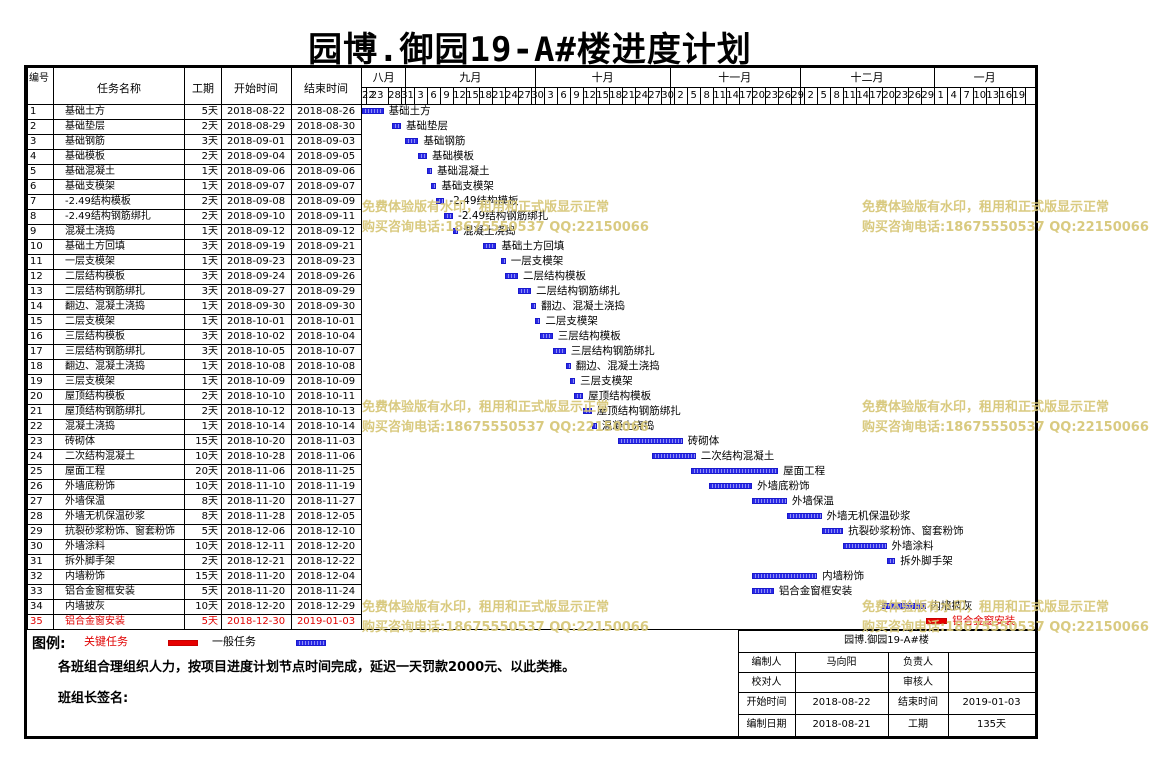  I want to click on task-start: 2018-09-06, so click(256, 171).